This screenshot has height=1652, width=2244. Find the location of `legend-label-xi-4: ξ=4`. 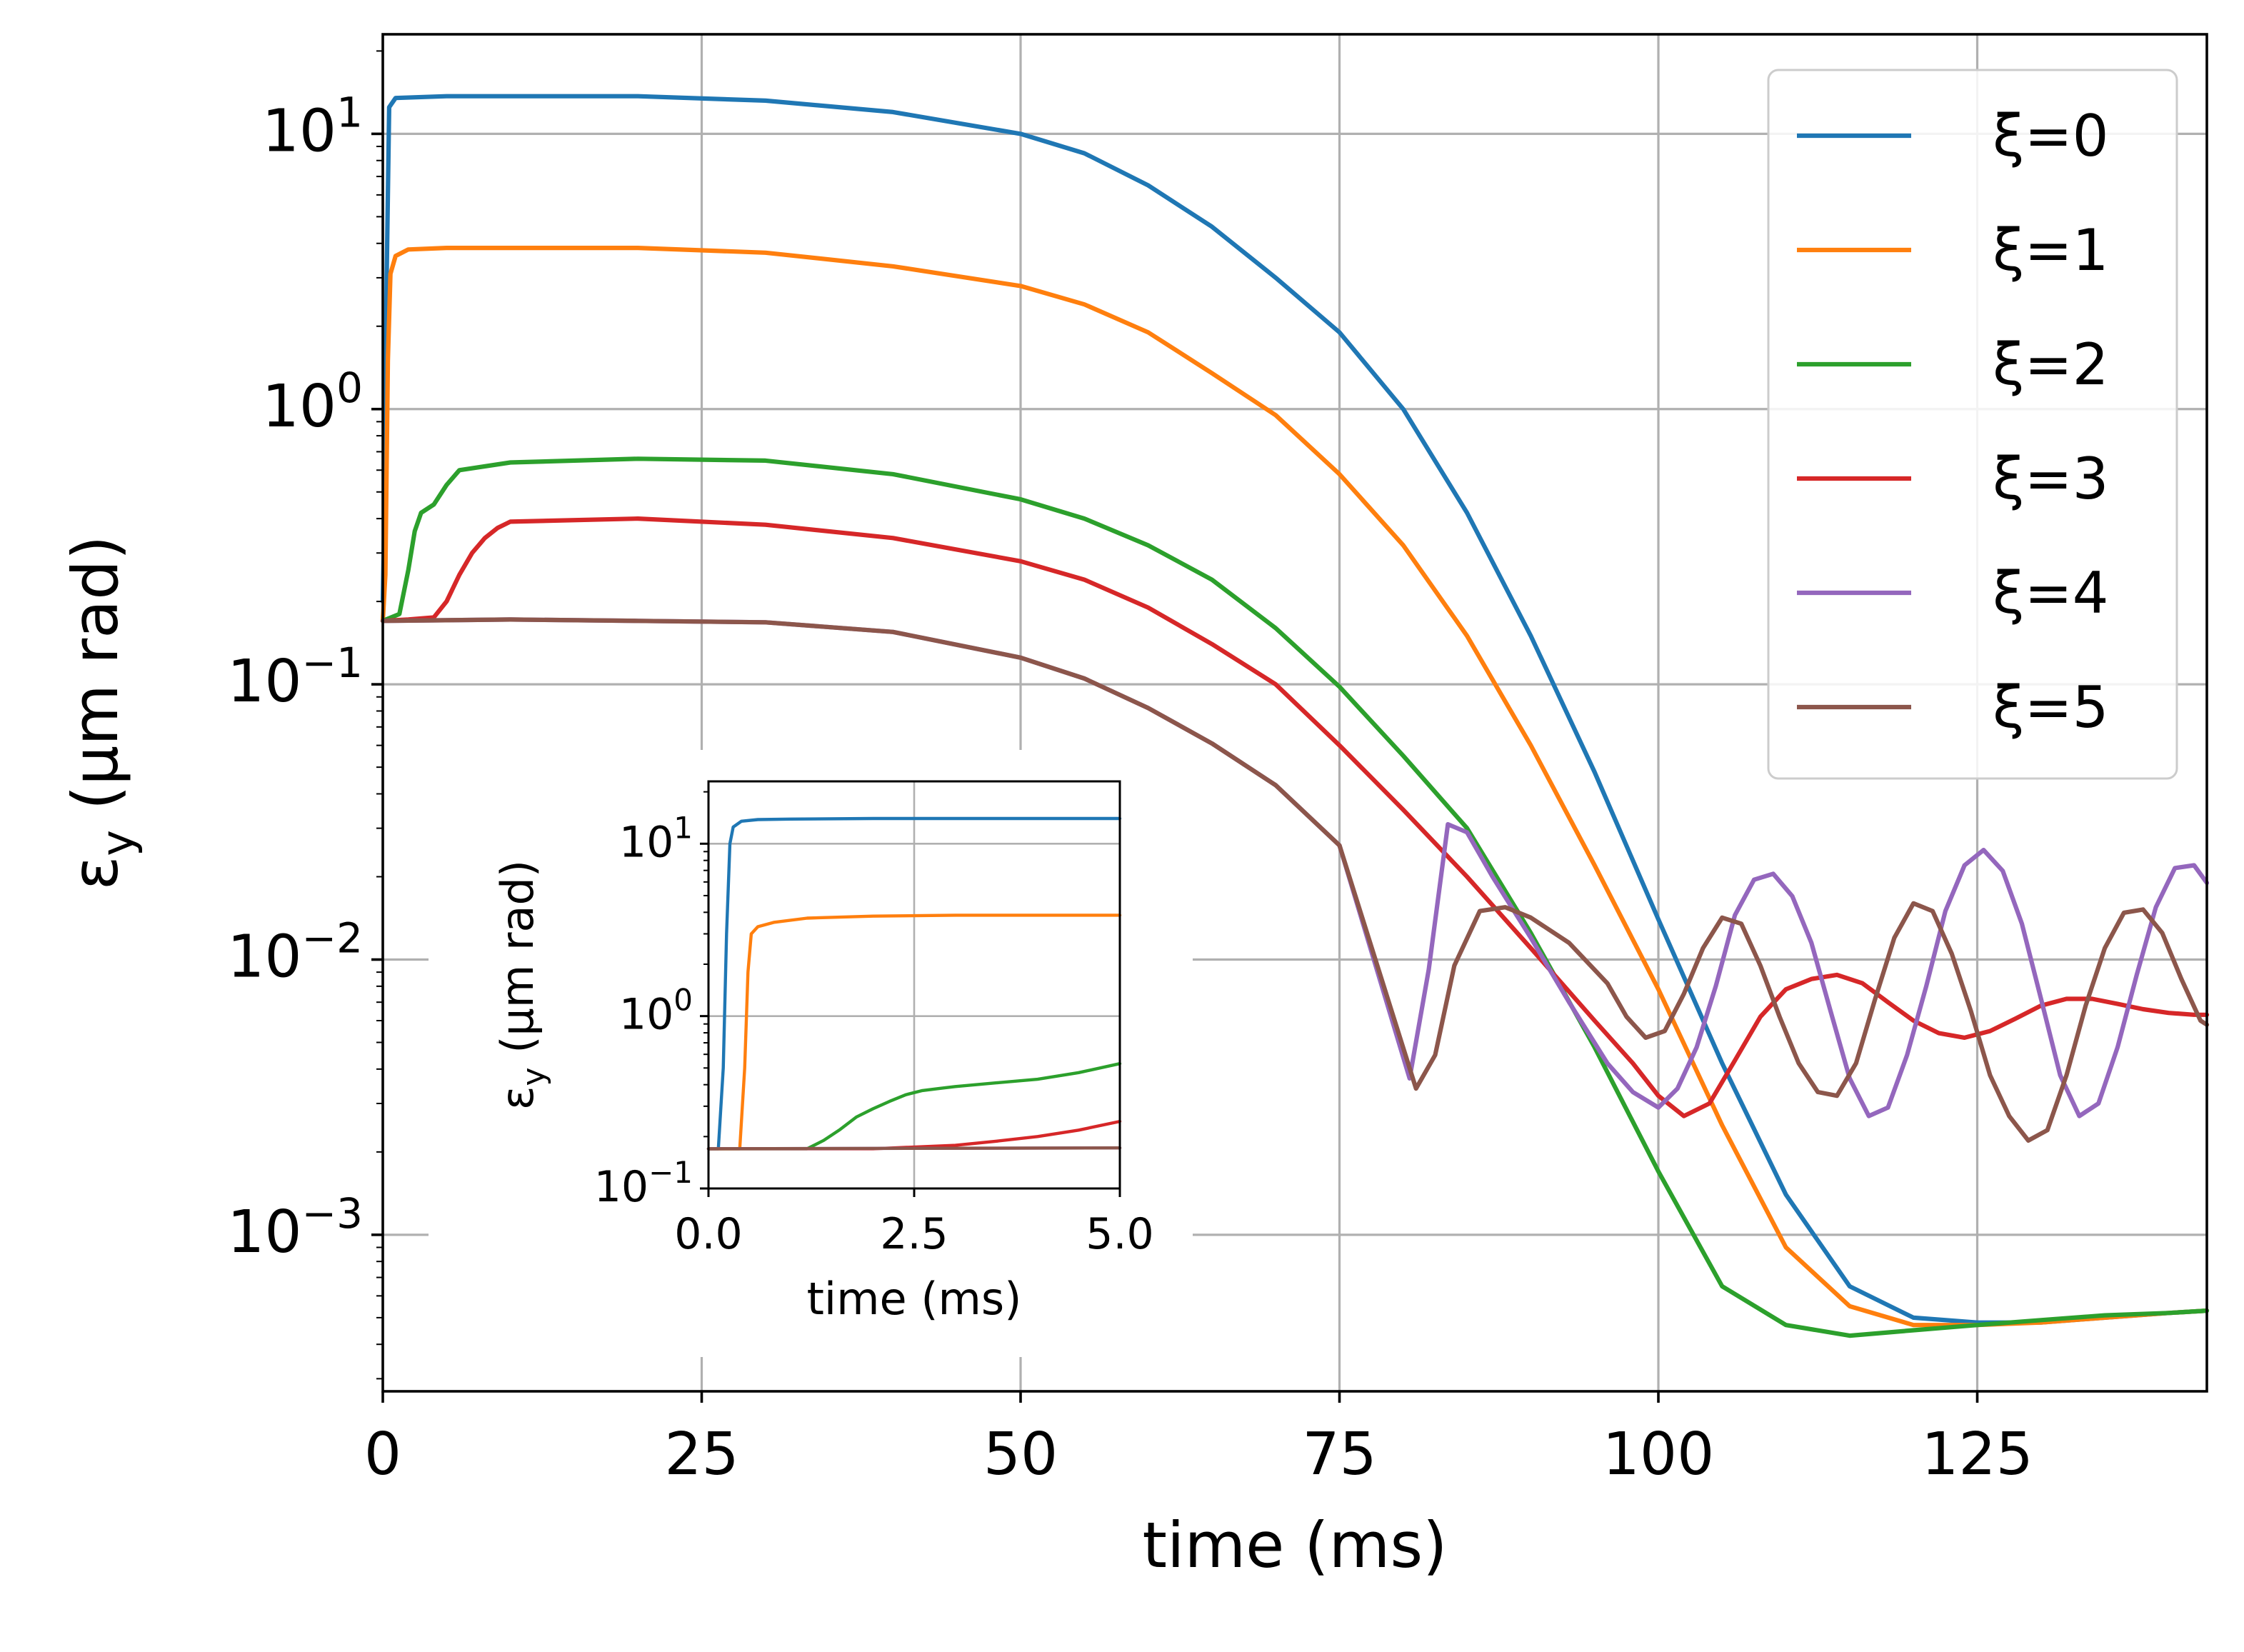

legend-label-xi-4: ξ=4 is located at coordinates (2051, 593).